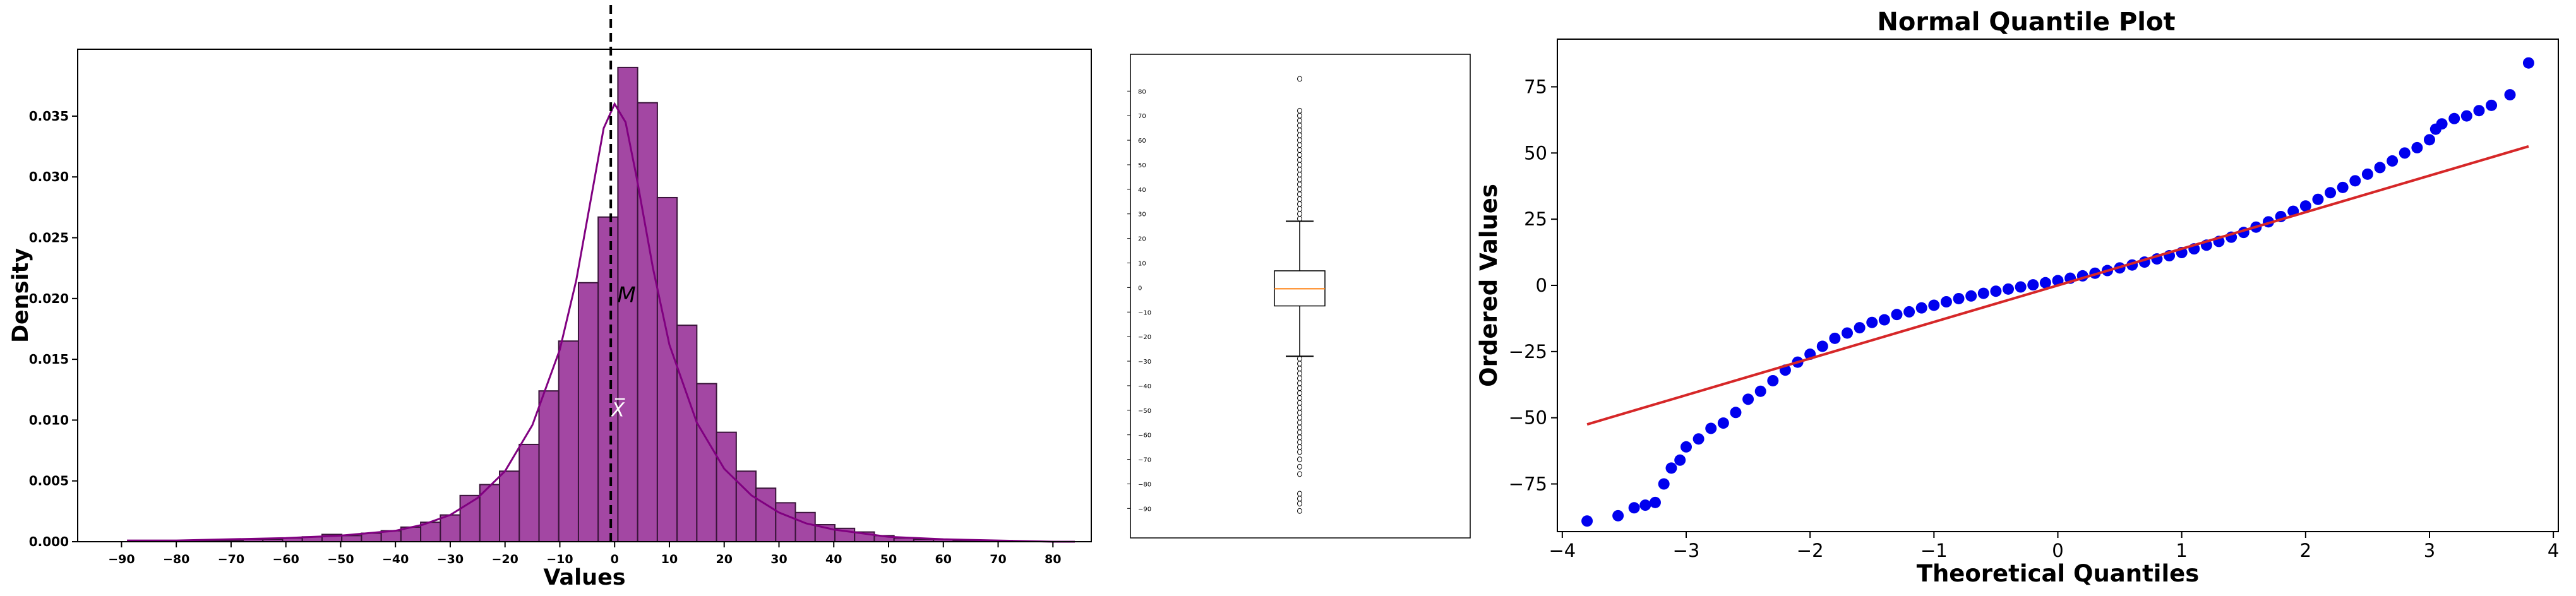 The width and height of the screenshot is (2576, 596). I want to click on y-tick-label: −70, so click(1144, 460).